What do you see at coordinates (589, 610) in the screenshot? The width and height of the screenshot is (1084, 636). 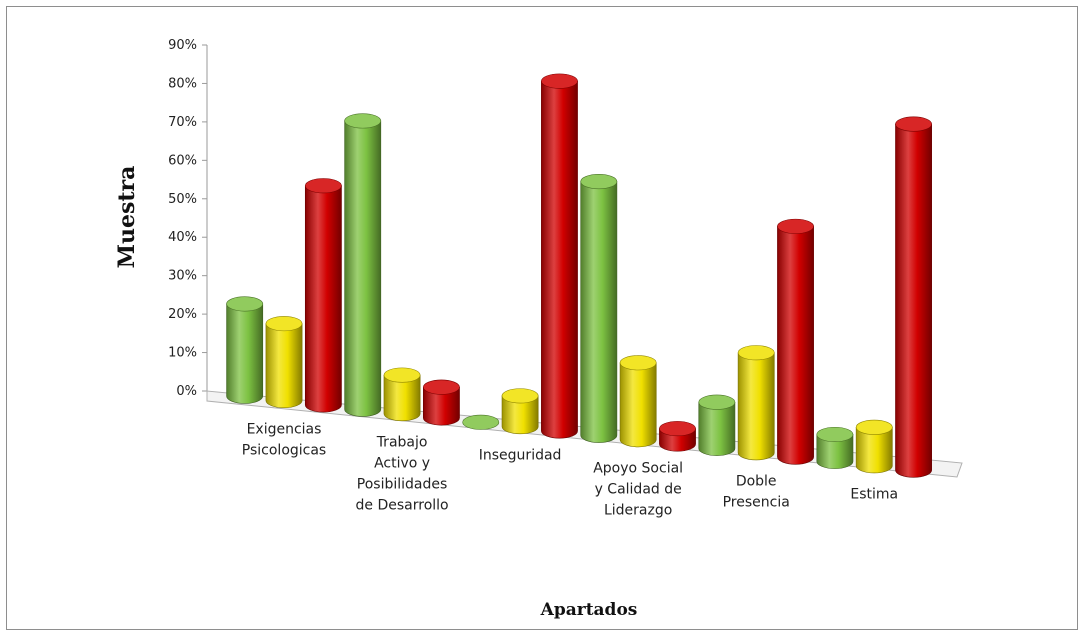 I see `x-axis-title: Apartados` at bounding box center [589, 610].